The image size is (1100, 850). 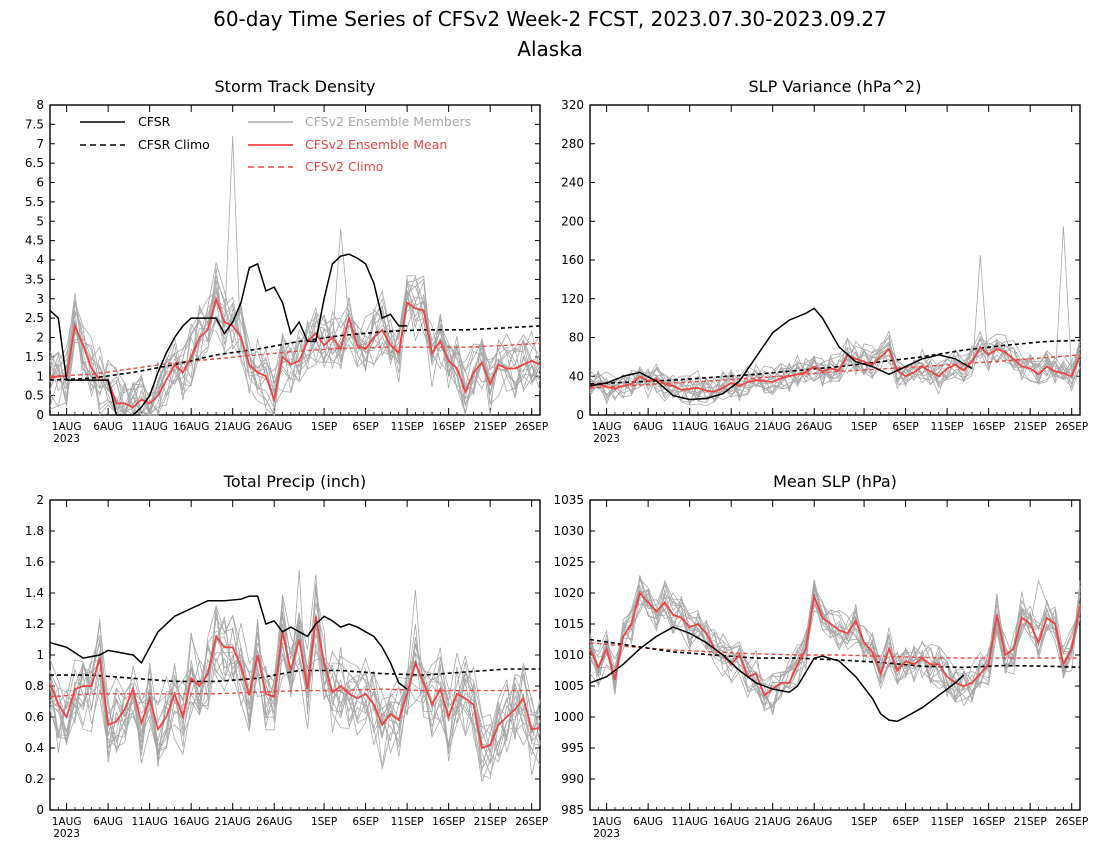 What do you see at coordinates (40, 105) in the screenshot?
I see `y-tick-label: 8` at bounding box center [40, 105].